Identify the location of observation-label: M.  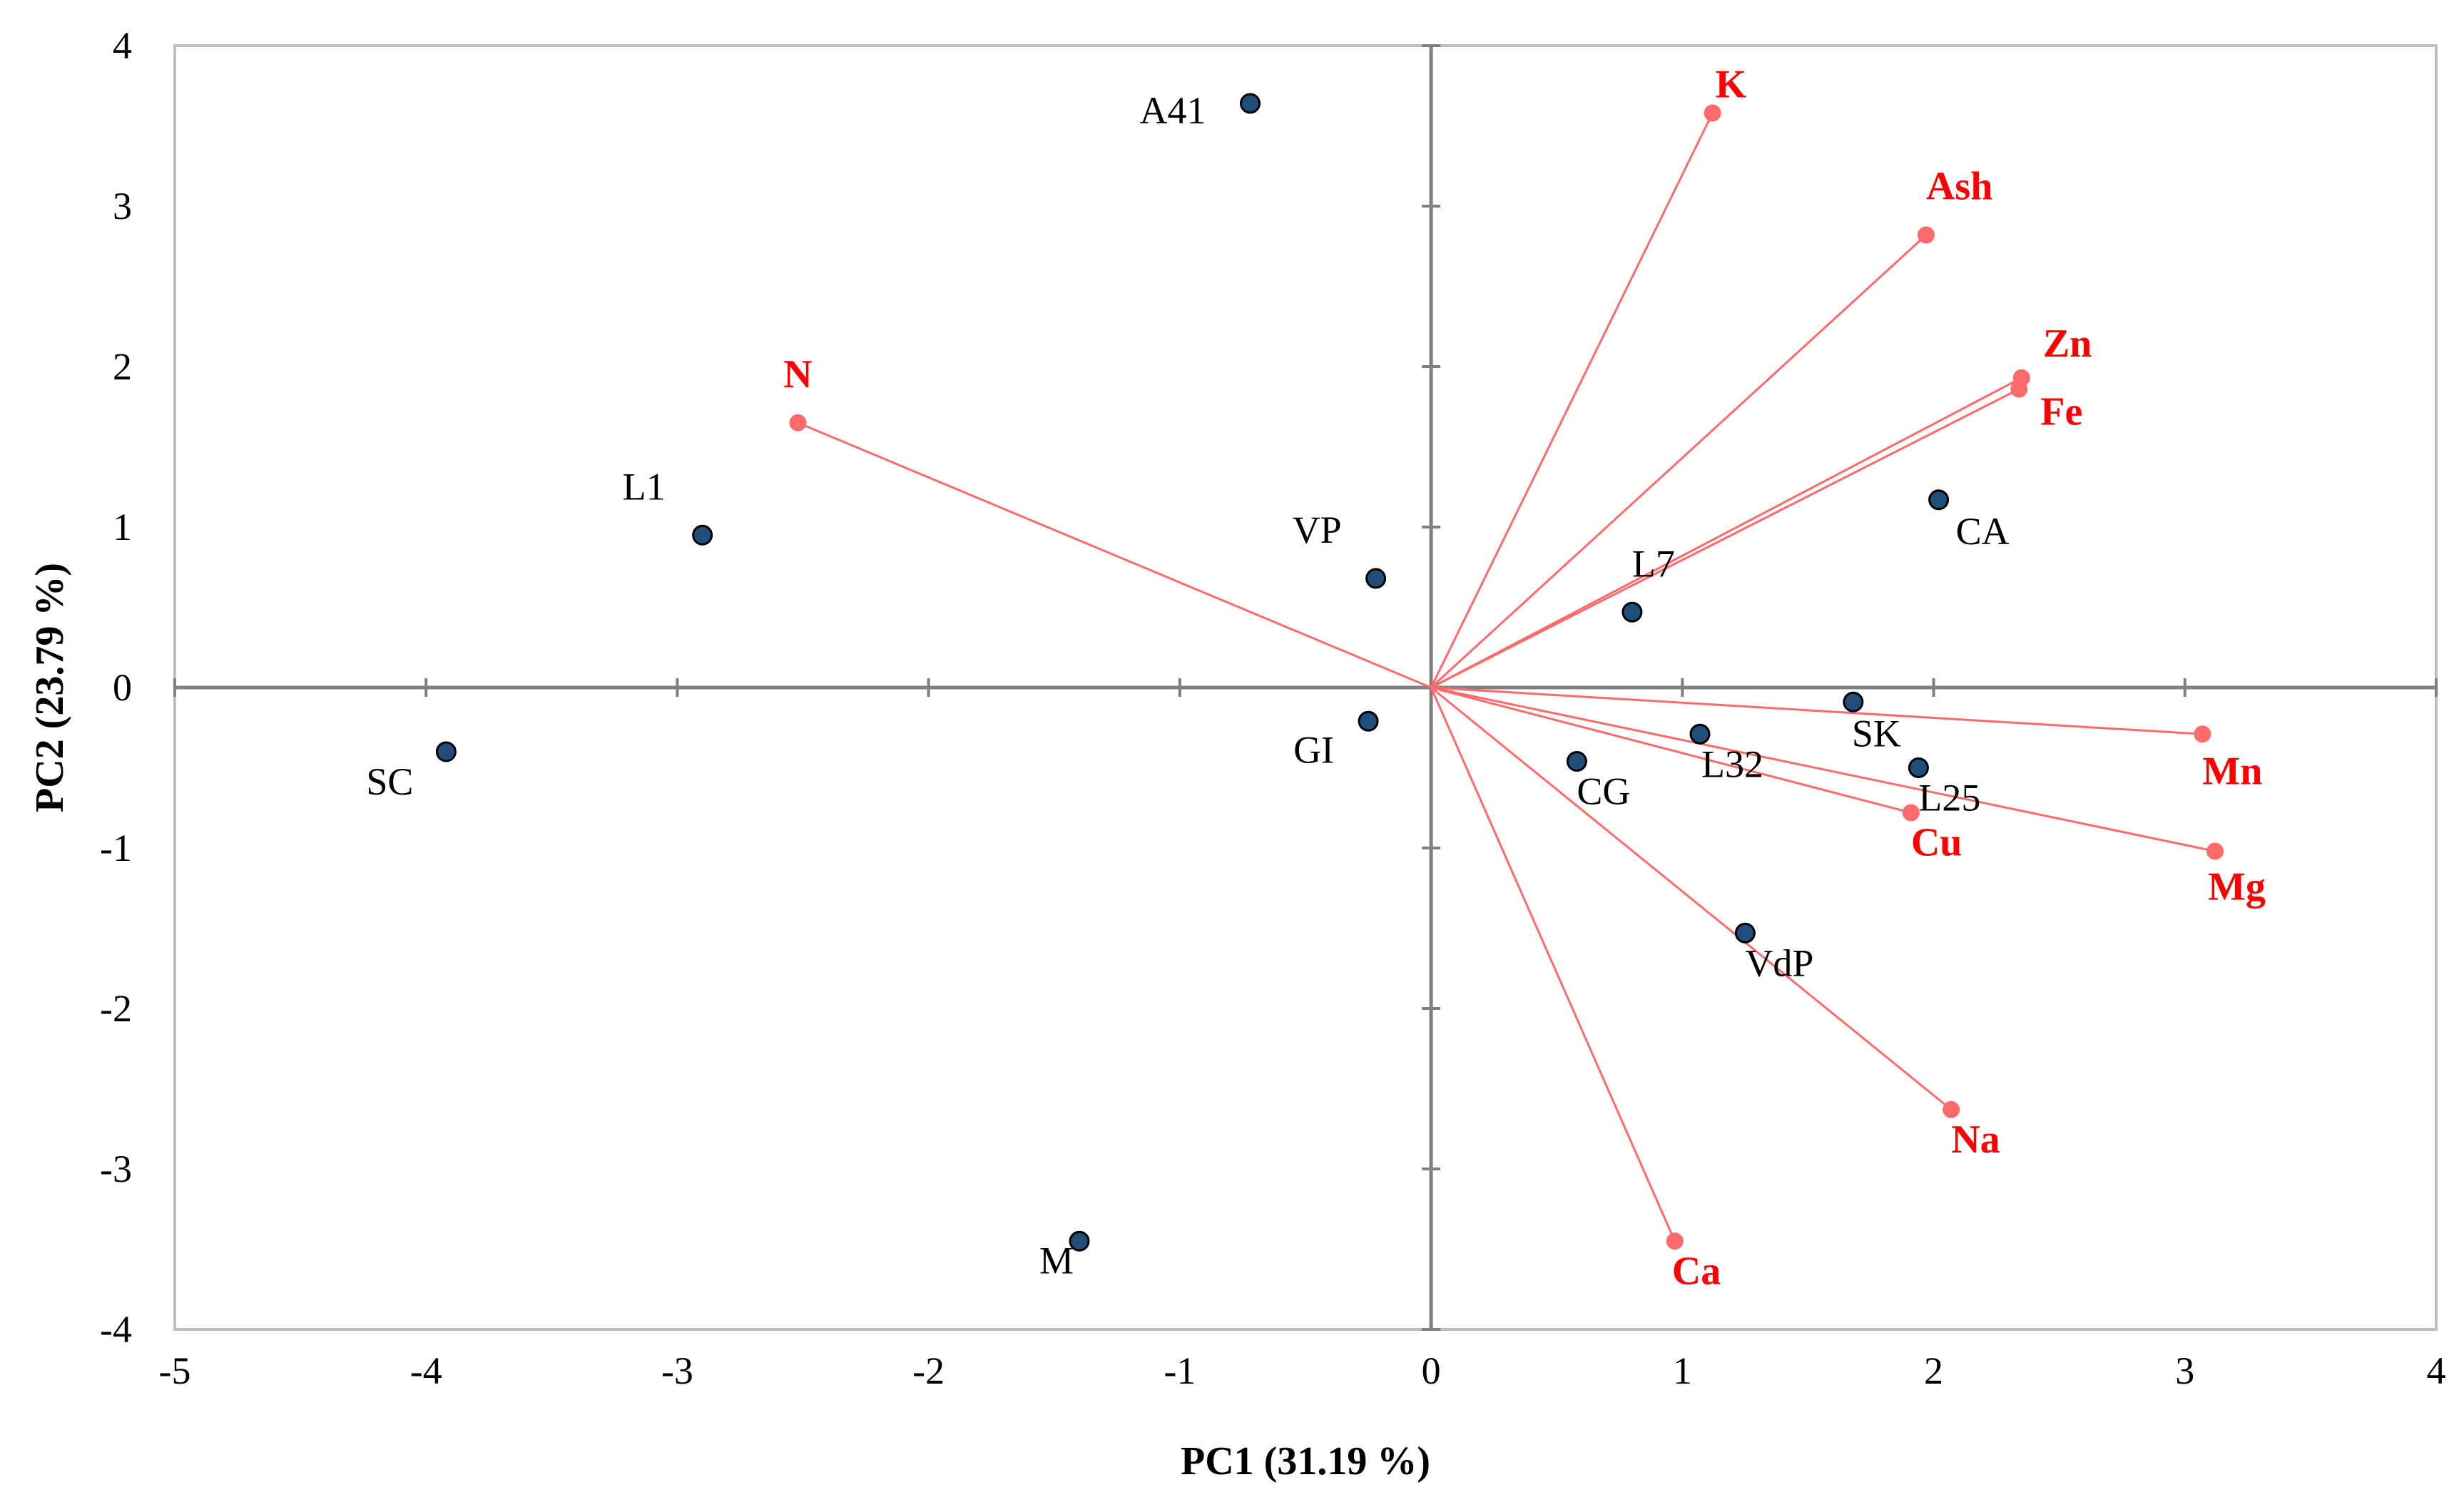
(1056, 1260).